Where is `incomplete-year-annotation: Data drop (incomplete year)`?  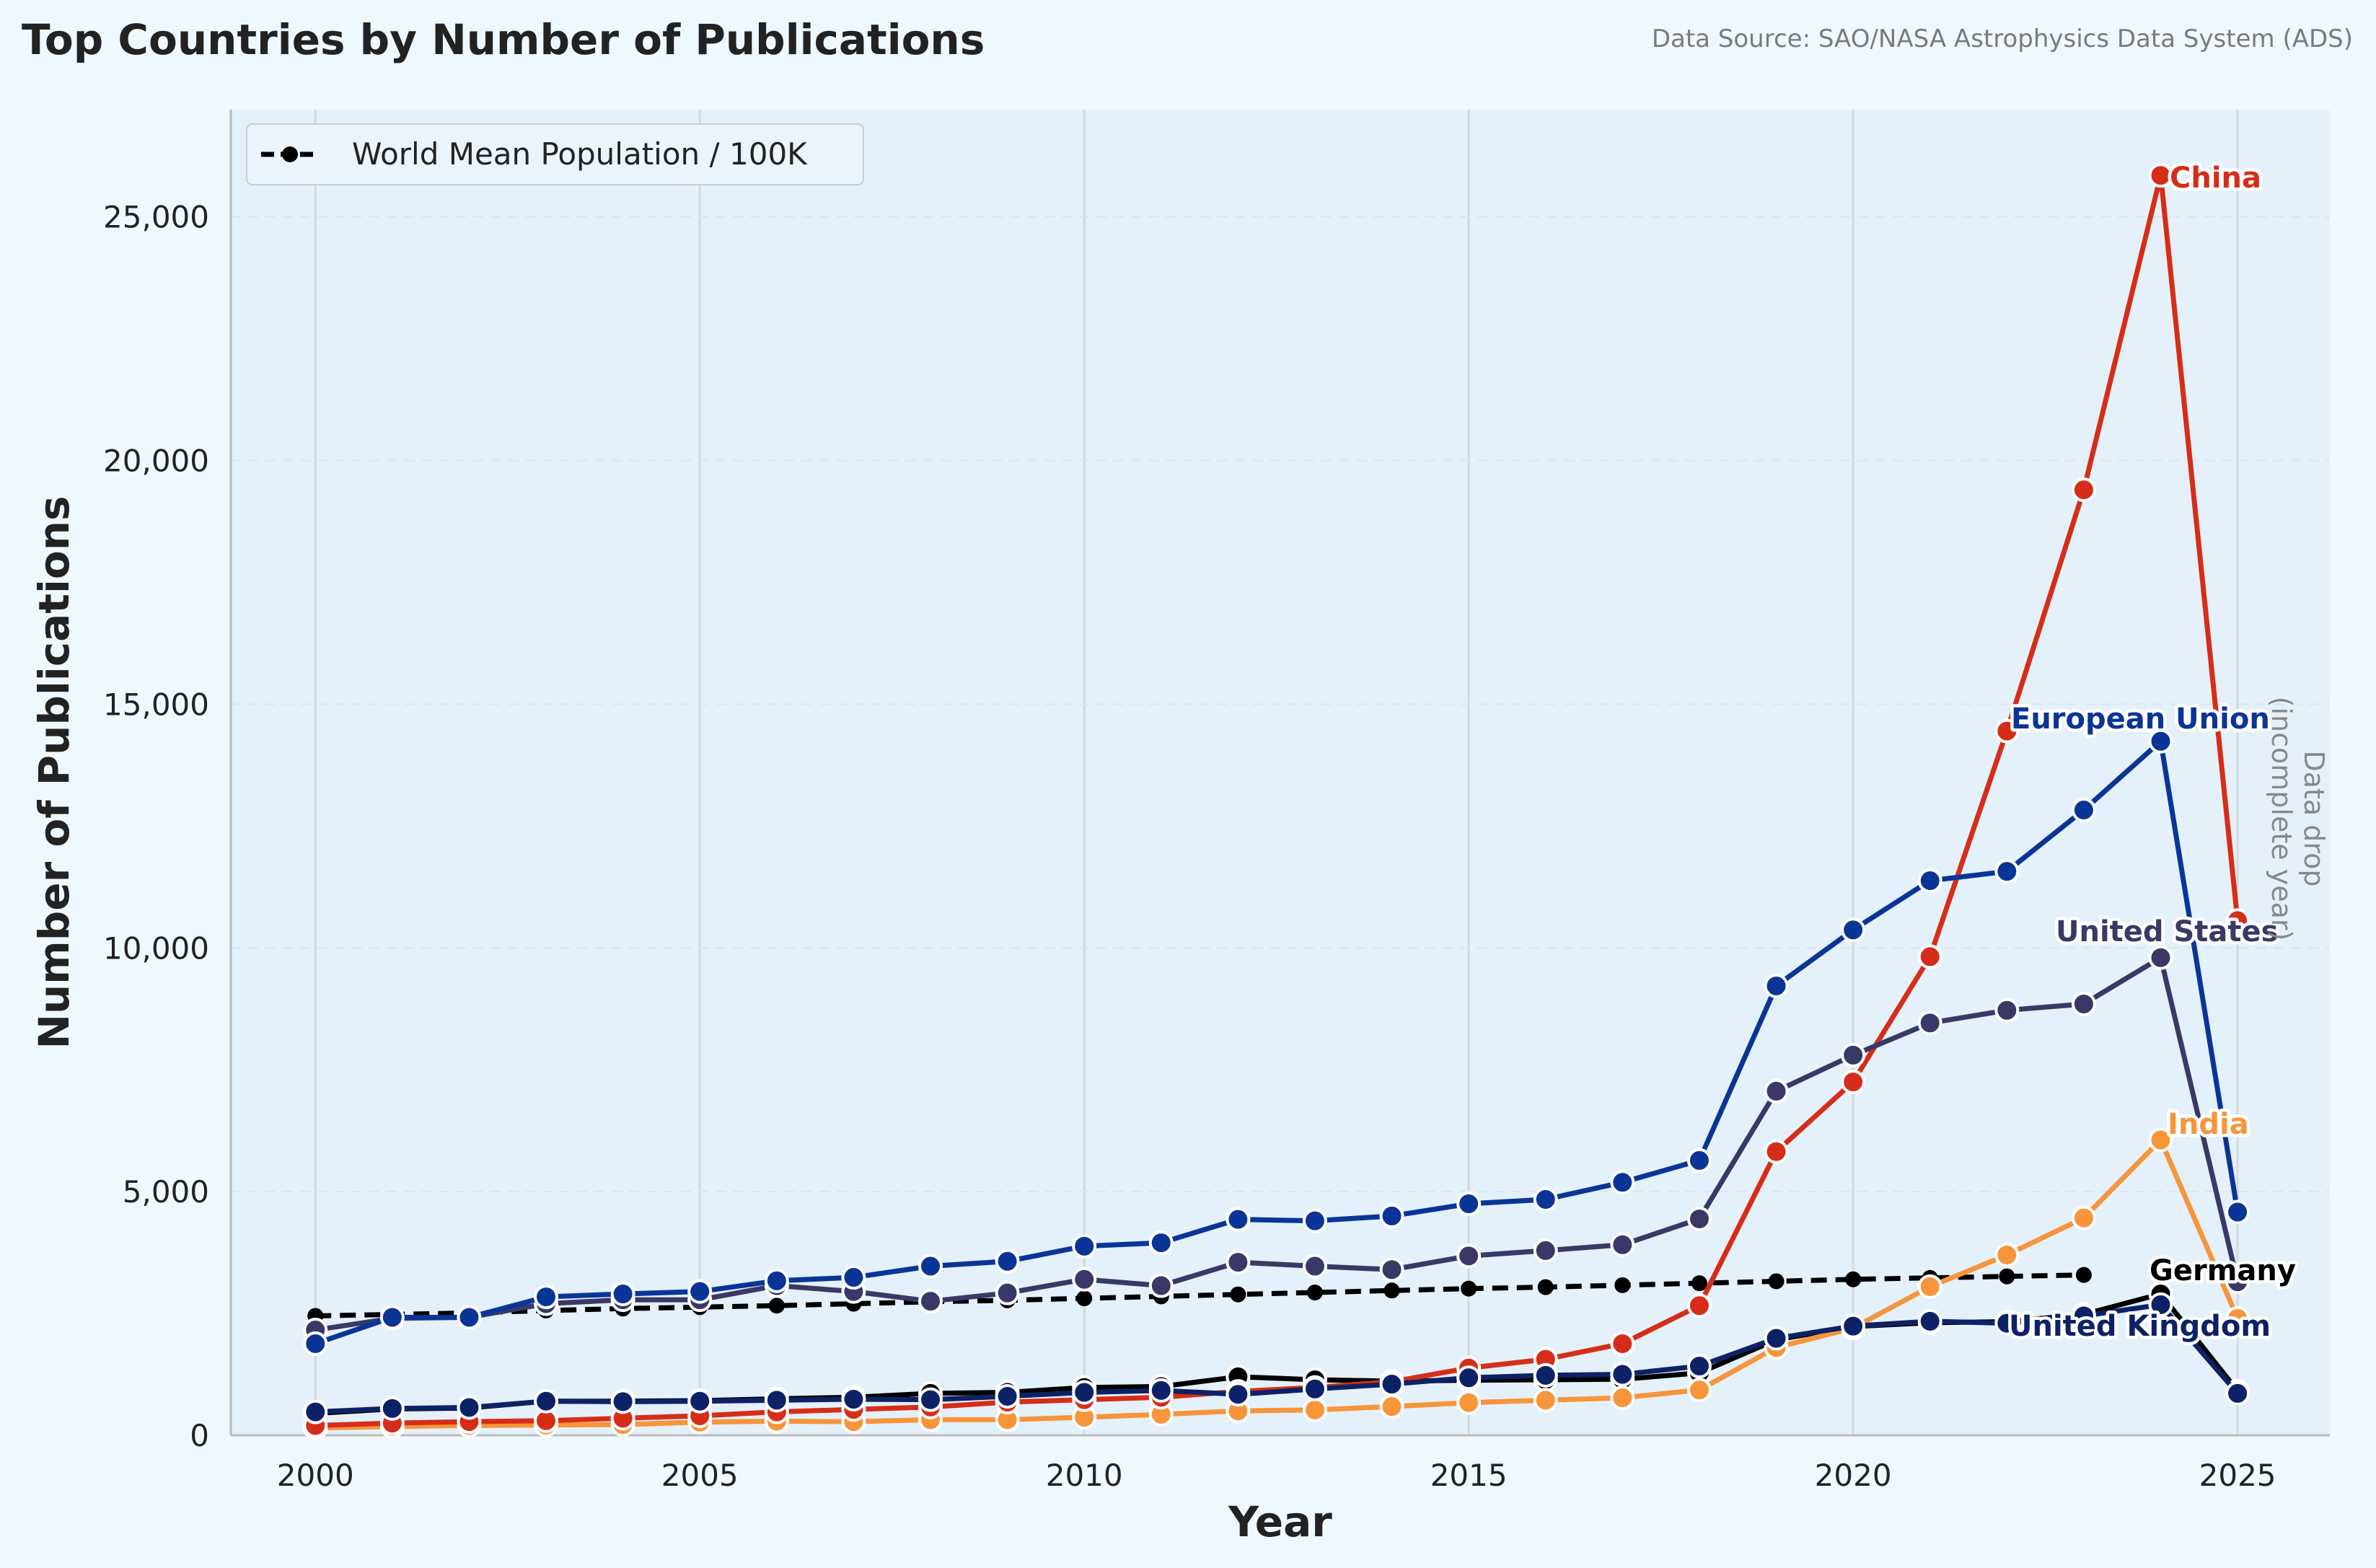 incomplete-year-annotation: Data drop (incomplete year) is located at coordinates (2298, 819).